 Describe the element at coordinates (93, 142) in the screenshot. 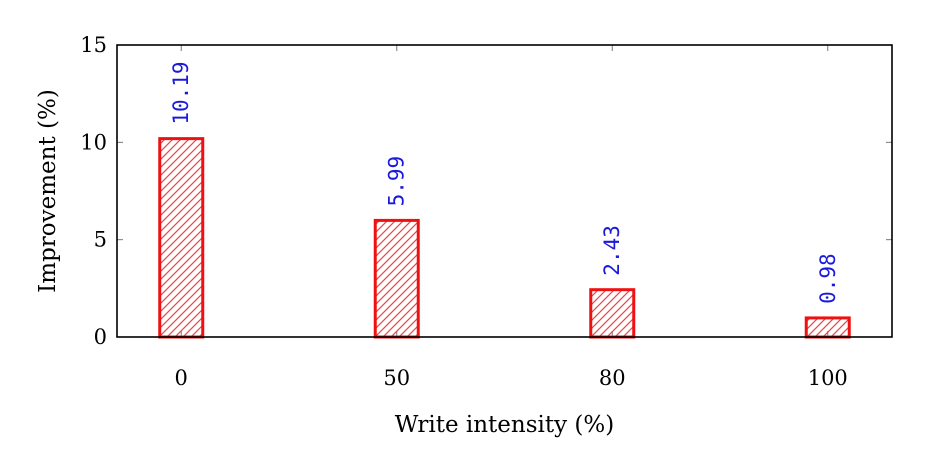

I see `y-tick-label: 10` at that location.